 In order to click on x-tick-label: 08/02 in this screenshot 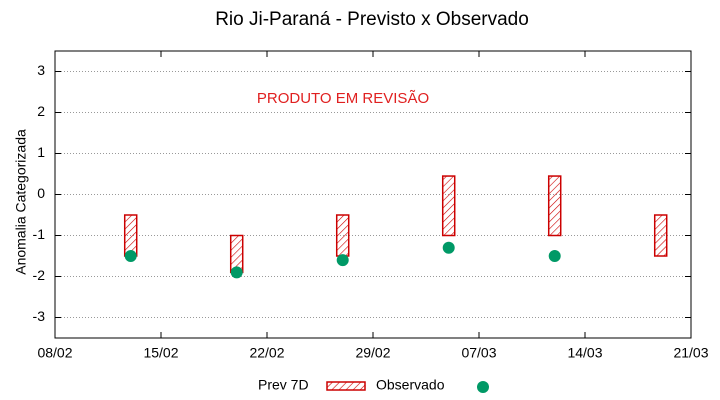, I will do `click(54, 353)`.